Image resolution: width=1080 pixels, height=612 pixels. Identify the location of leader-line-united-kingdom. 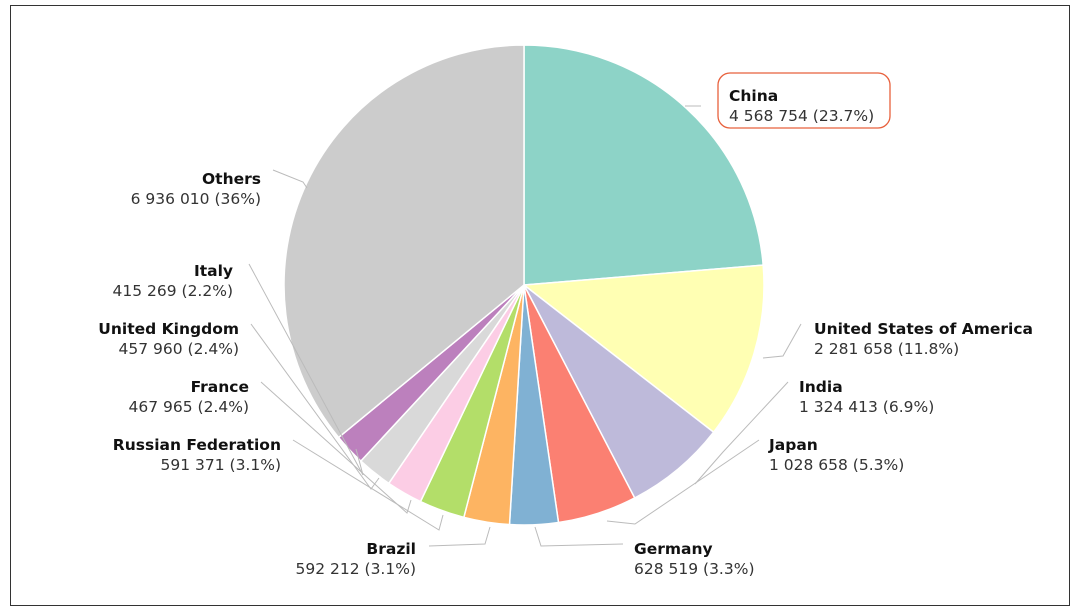
(315, 406).